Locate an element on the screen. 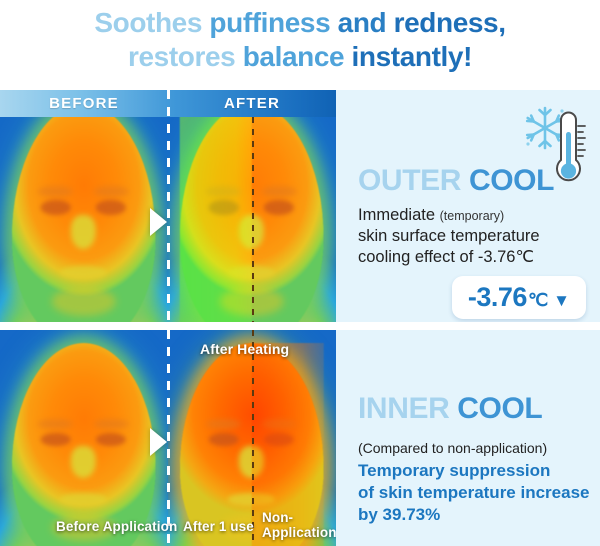 Image resolution: width=600 pixels, height=546 pixels. caption-non-line2: Application is located at coordinates (299, 532).